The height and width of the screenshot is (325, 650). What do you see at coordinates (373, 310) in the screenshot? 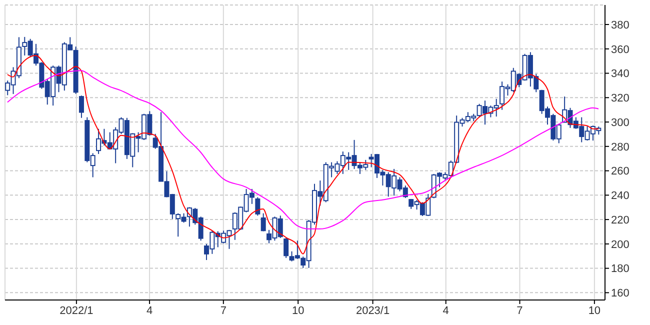
I see `x-tick-label: 2023/1` at bounding box center [373, 310].